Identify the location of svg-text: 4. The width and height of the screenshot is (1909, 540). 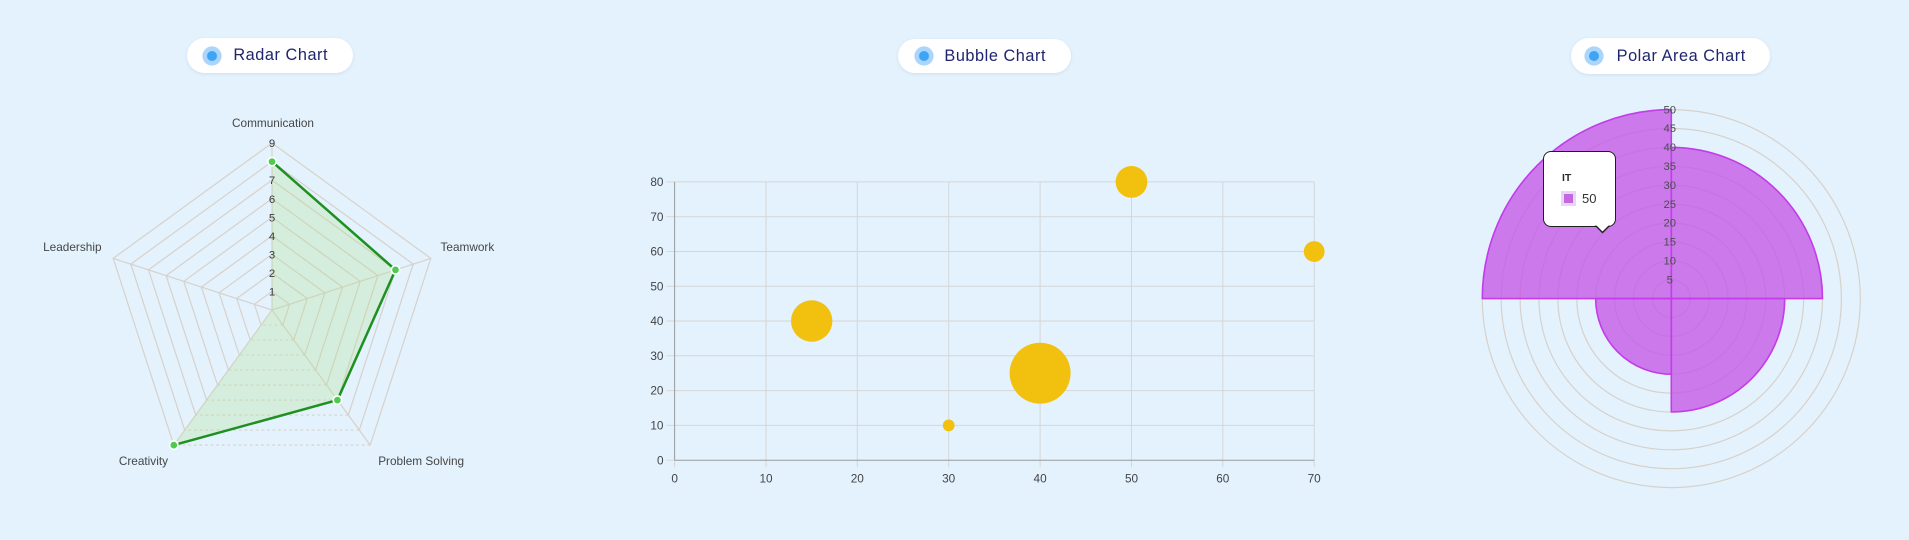
(272, 237).